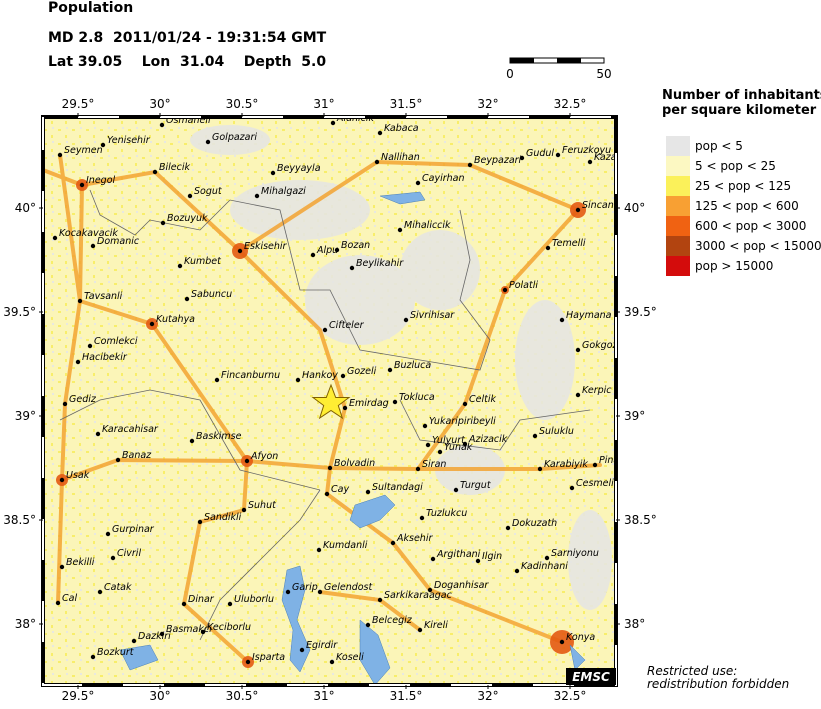 This screenshot has height=709, width=821. What do you see at coordinates (414, 538) in the screenshot?
I see `city-label: Aksehir` at bounding box center [414, 538].